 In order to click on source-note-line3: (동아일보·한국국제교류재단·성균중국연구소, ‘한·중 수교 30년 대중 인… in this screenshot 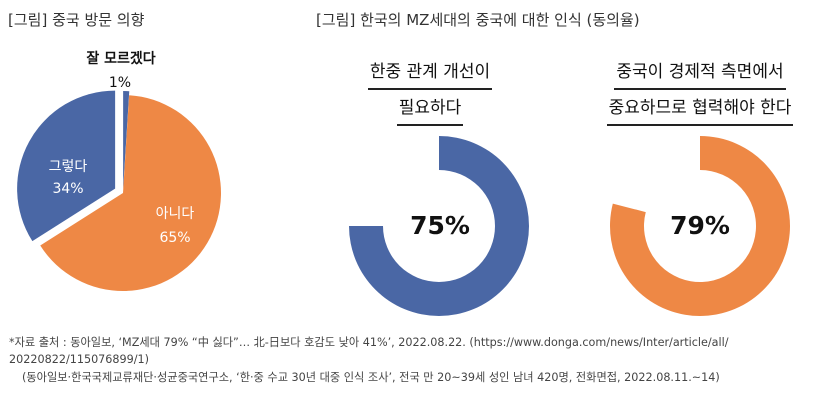, I will do `click(371, 377)`.